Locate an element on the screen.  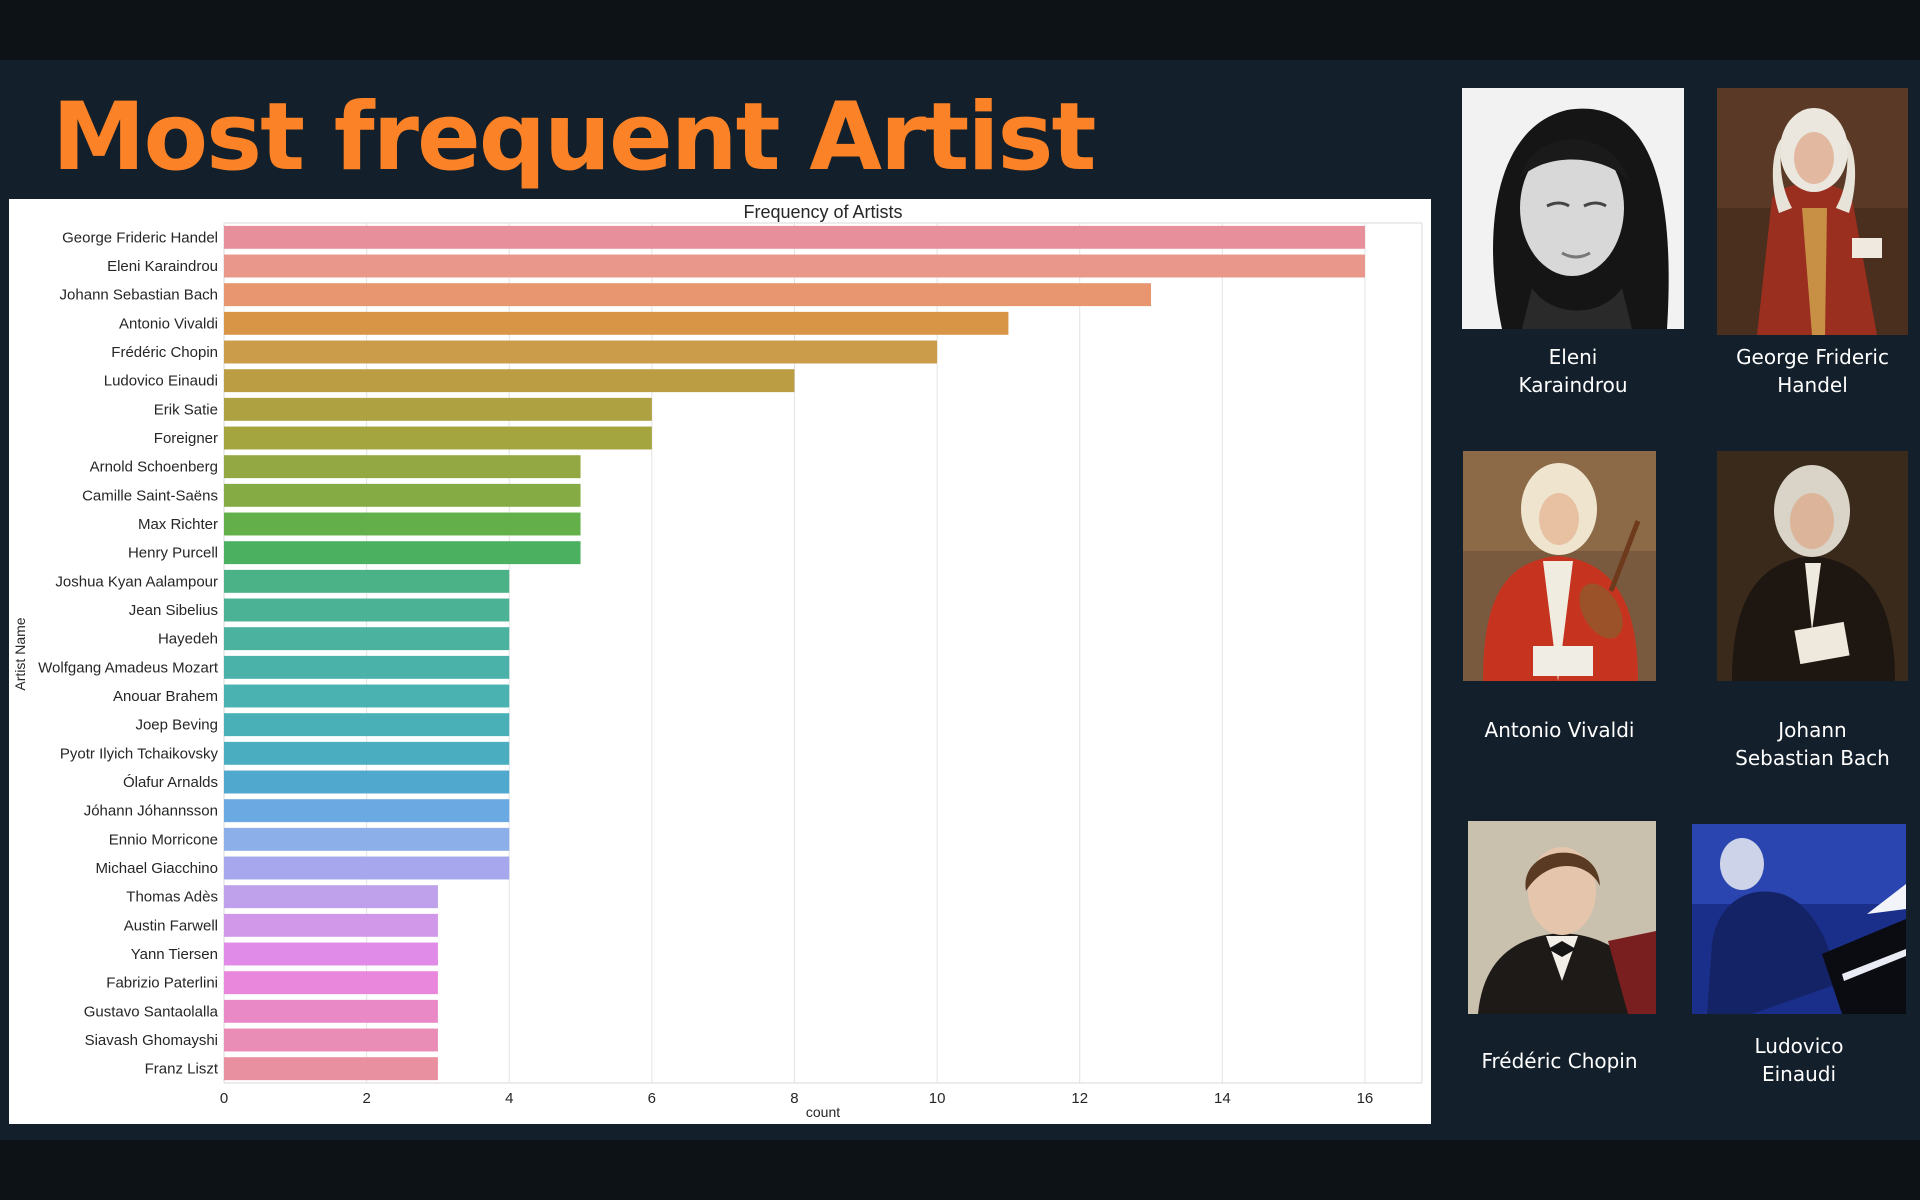
x-axis-label: count is located at coordinates (823, 1112).